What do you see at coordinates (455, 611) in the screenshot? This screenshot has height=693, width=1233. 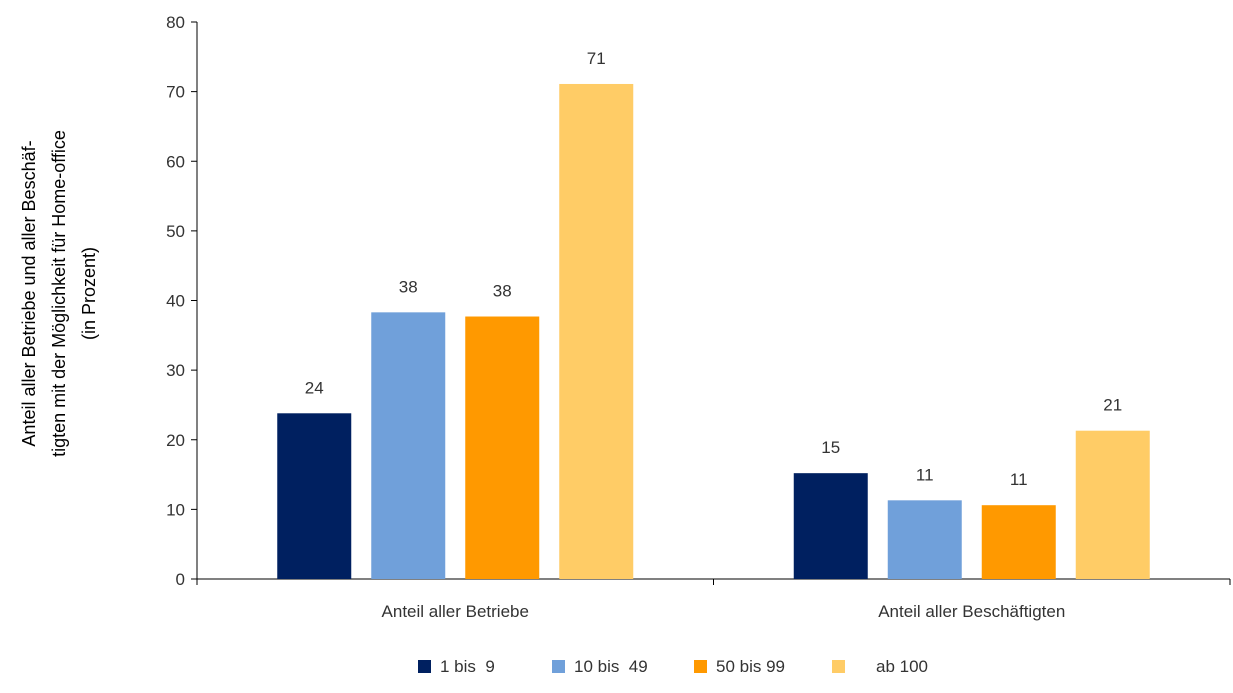 I see `category-label: Anteil aller Betriebe` at bounding box center [455, 611].